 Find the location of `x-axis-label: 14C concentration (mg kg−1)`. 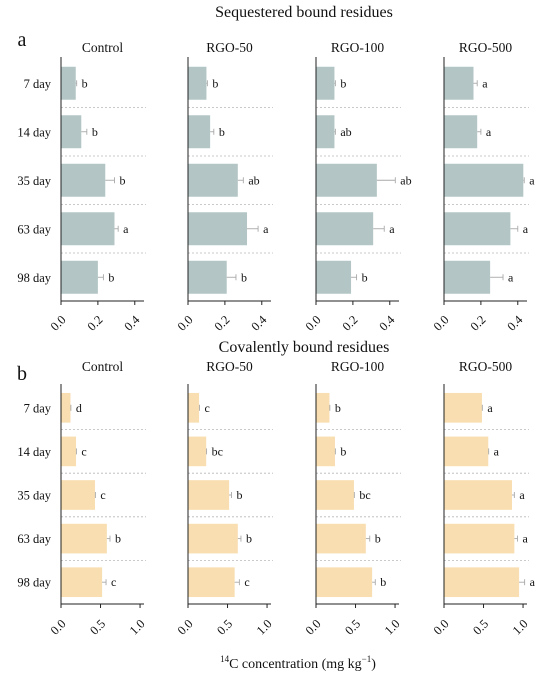

x-axis-label: 14C concentration (mg kg−1) is located at coordinates (298, 663).